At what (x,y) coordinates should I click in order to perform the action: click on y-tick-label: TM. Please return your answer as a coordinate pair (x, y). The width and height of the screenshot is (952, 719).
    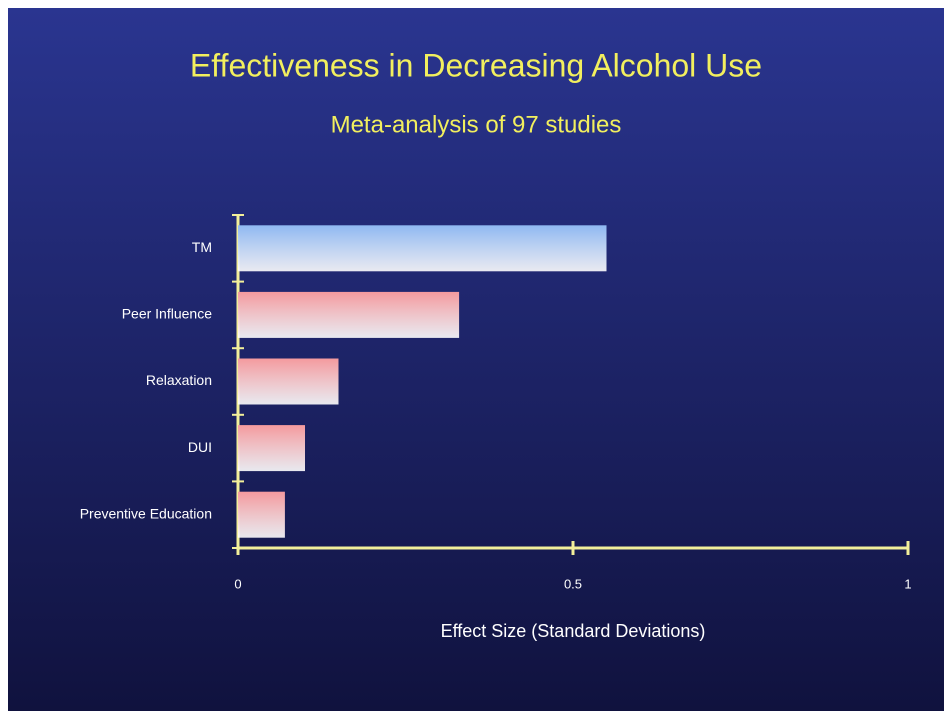
    Looking at the image, I should click on (202, 247).